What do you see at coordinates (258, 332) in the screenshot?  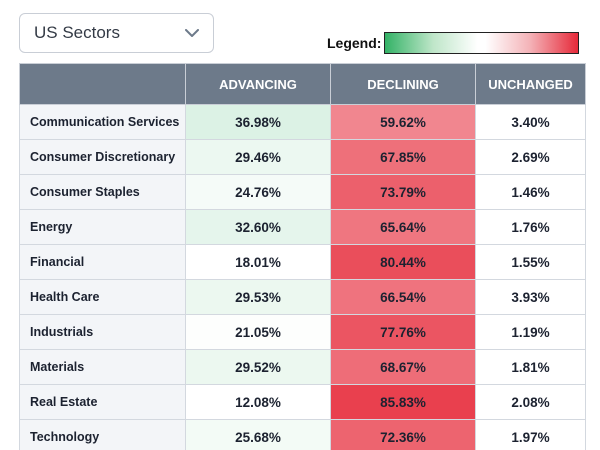 I see `advancing-cell: 21.05%` at bounding box center [258, 332].